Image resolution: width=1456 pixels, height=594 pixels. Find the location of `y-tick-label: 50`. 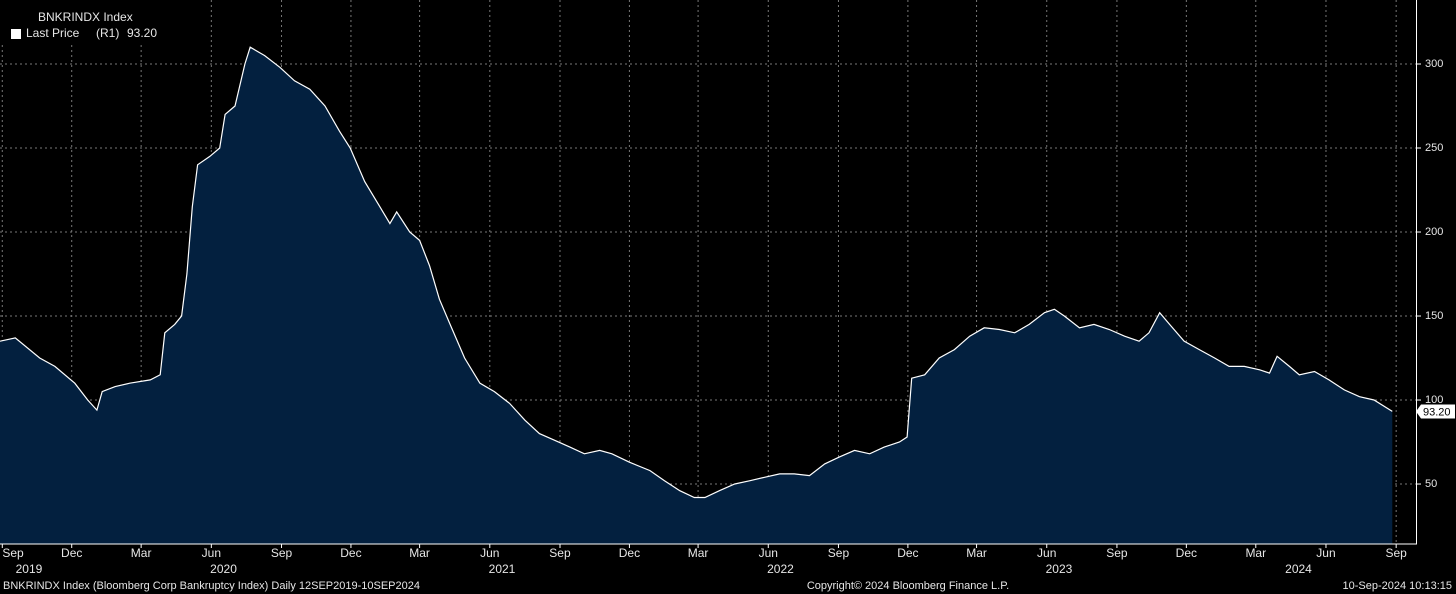

y-tick-label: 50 is located at coordinates (1431, 484).